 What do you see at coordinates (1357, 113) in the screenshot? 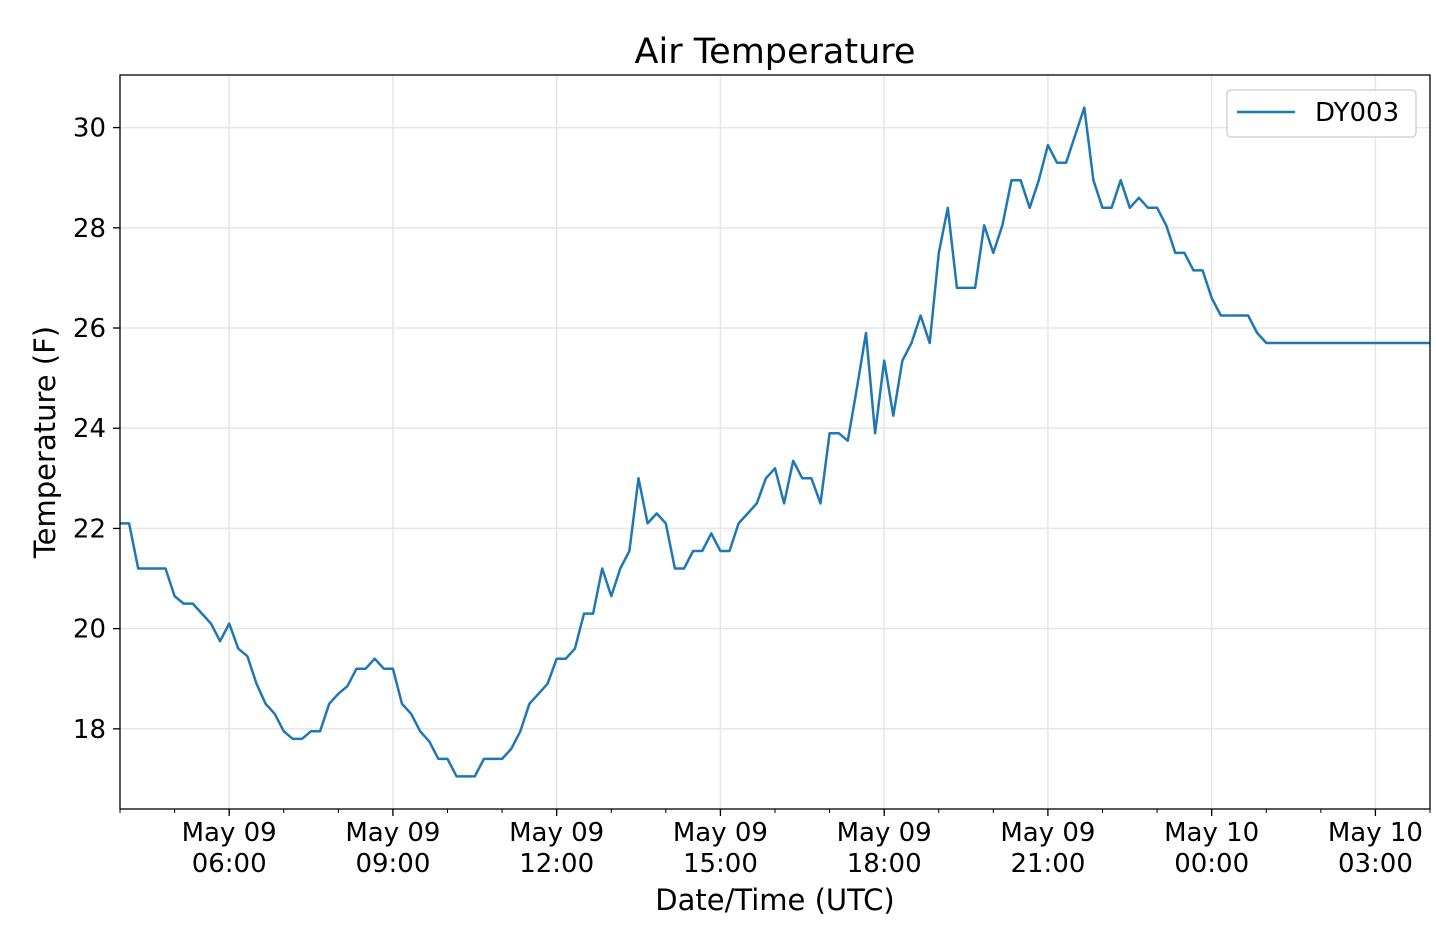
I see `legend-label-dy003: DY003` at bounding box center [1357, 113].